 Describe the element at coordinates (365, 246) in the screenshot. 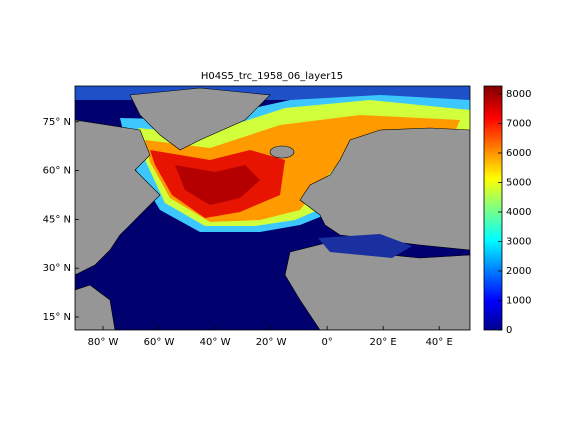

I see `sea-mediterranean` at that location.